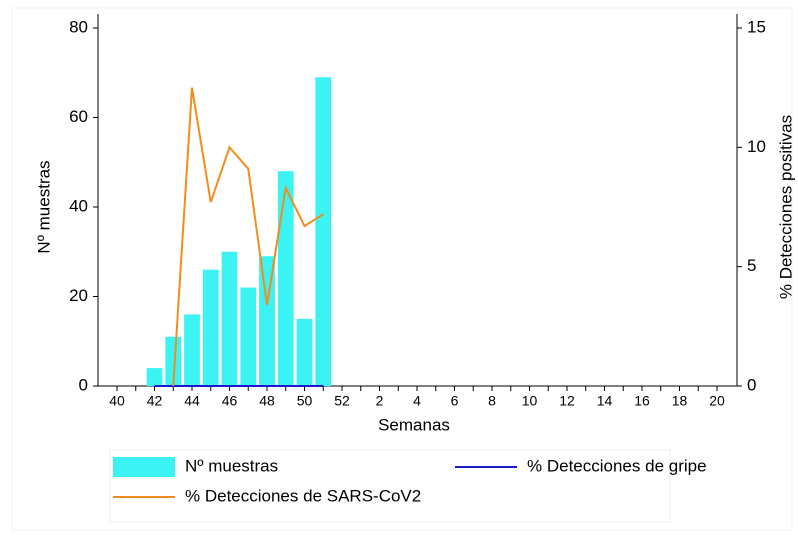 Image resolution: width=798 pixels, height=536 pixels. What do you see at coordinates (303, 495) in the screenshot?
I see `legend-label: % Detecciones de SARS-CoV2` at bounding box center [303, 495].